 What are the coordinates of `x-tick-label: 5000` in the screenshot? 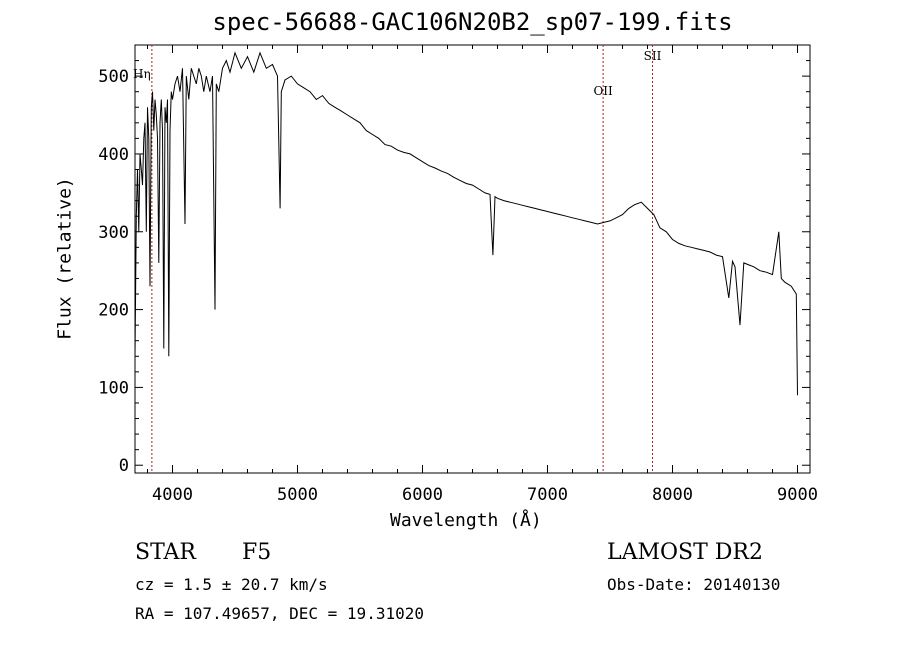 It's located at (297, 495).